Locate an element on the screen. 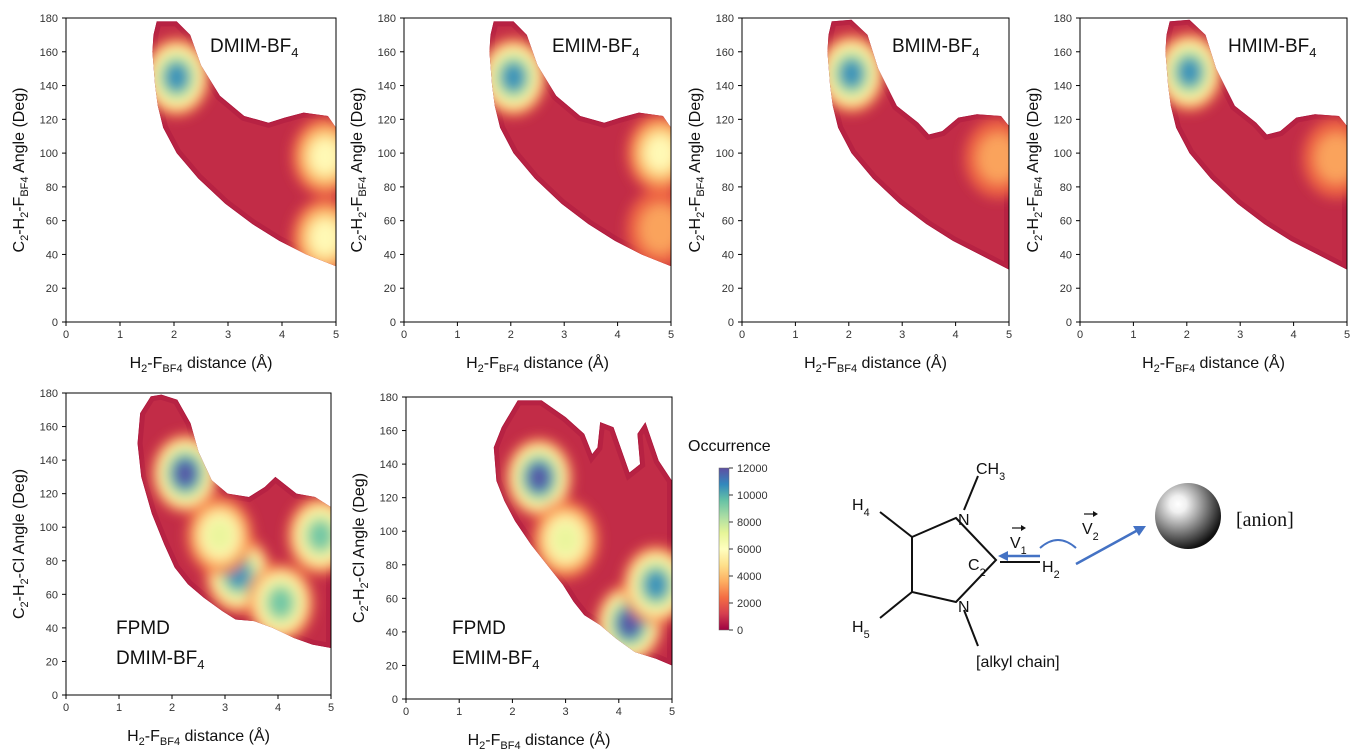 This screenshot has height=752, width=1351. label-h2: H2 is located at coordinates (1051, 570).